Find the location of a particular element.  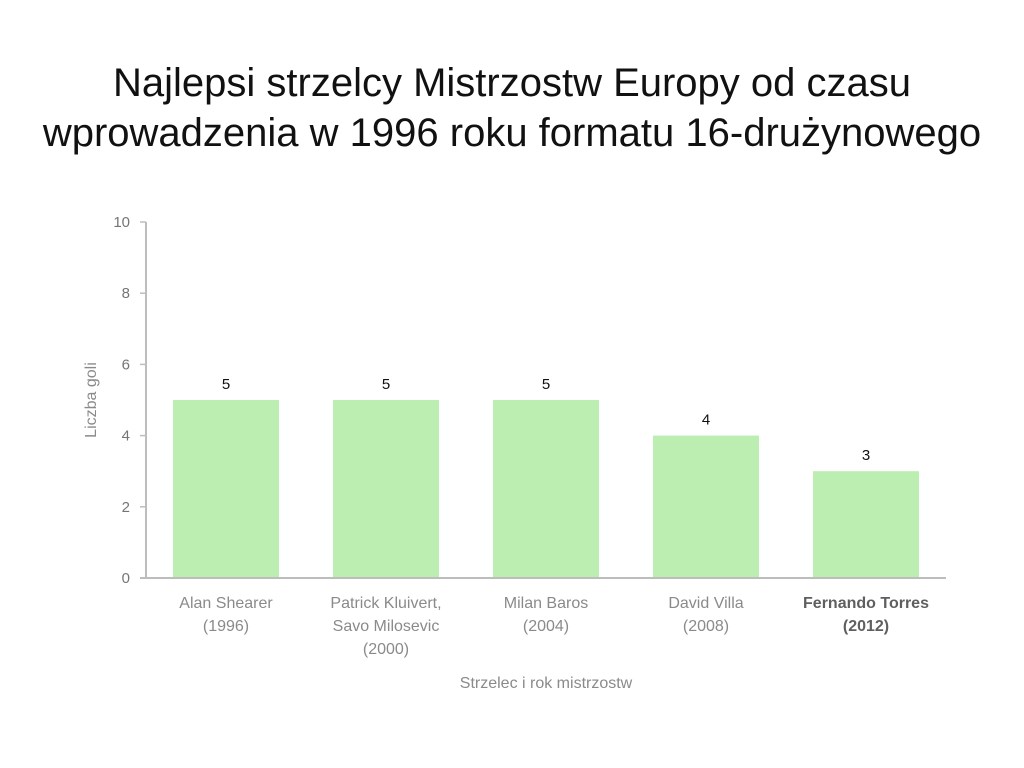

x-category-label-1-1: Savo Milosevic is located at coordinates (386, 626).